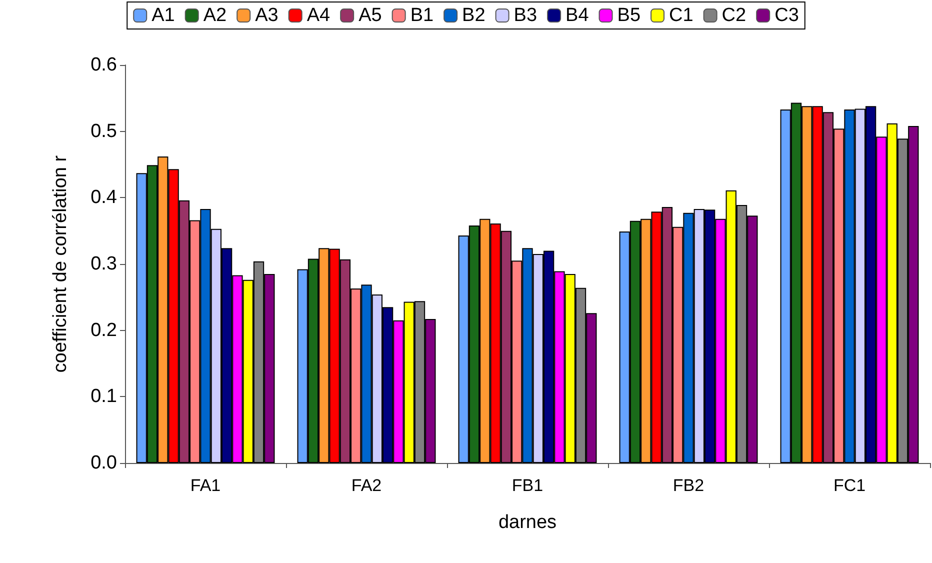  Describe the element at coordinates (474, 15) in the screenshot. I see `legend-label: B2` at that location.